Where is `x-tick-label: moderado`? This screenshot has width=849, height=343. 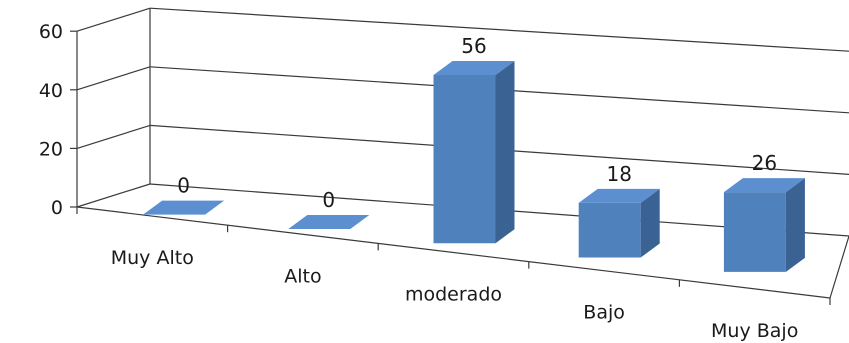 x-tick-label: moderado is located at coordinates (453, 295).